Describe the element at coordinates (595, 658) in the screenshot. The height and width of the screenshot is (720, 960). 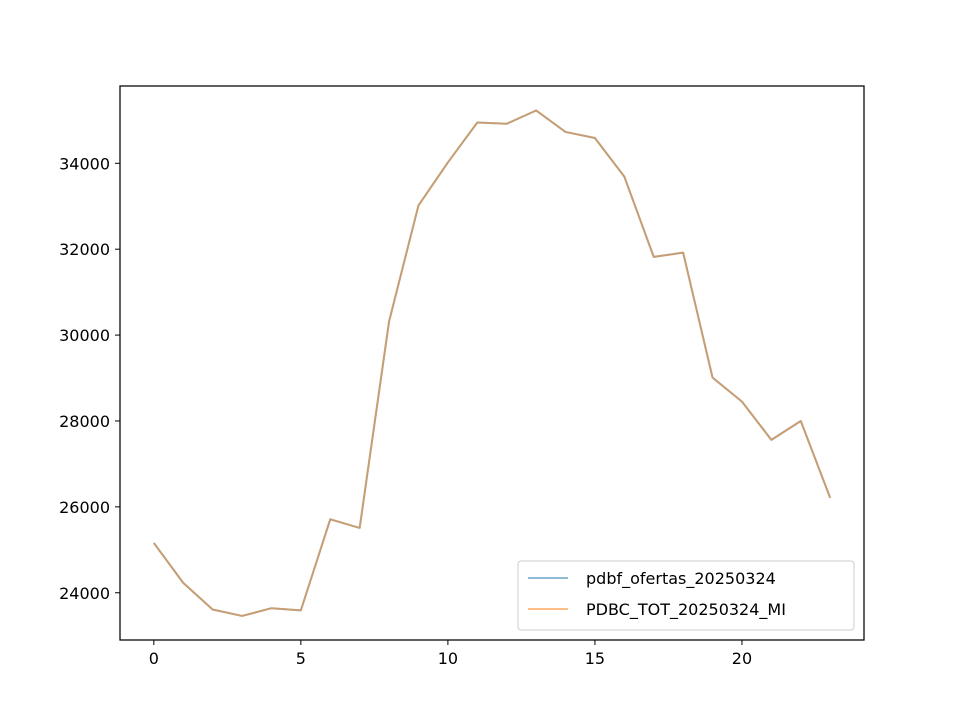
I see `x-tick-label: 15` at that location.